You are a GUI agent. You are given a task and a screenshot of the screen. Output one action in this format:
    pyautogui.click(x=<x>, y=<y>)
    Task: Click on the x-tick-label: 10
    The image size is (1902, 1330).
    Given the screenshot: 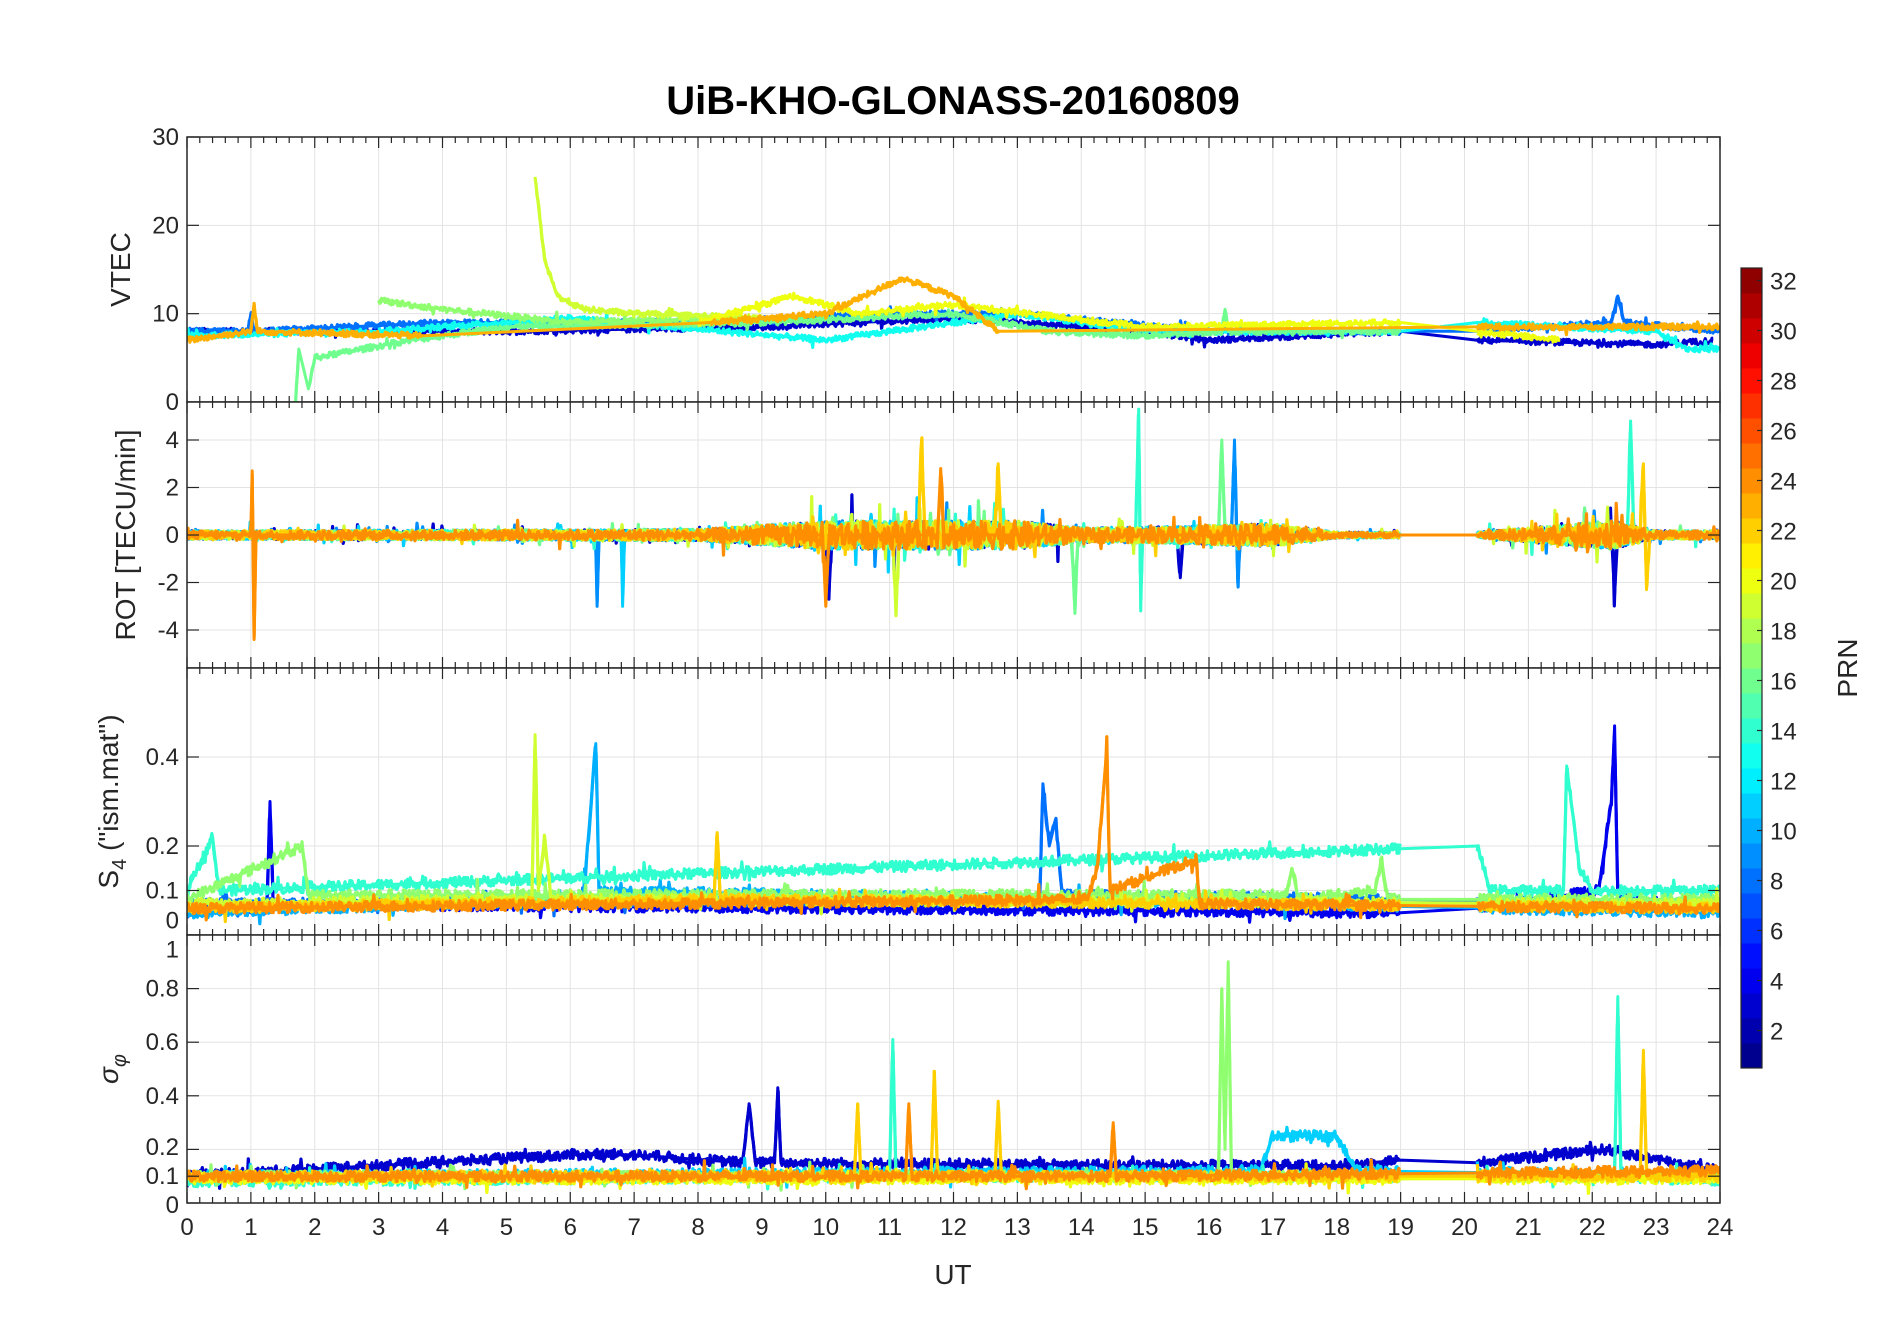 What is the action you would take?
    pyautogui.click(x=825, y=1227)
    